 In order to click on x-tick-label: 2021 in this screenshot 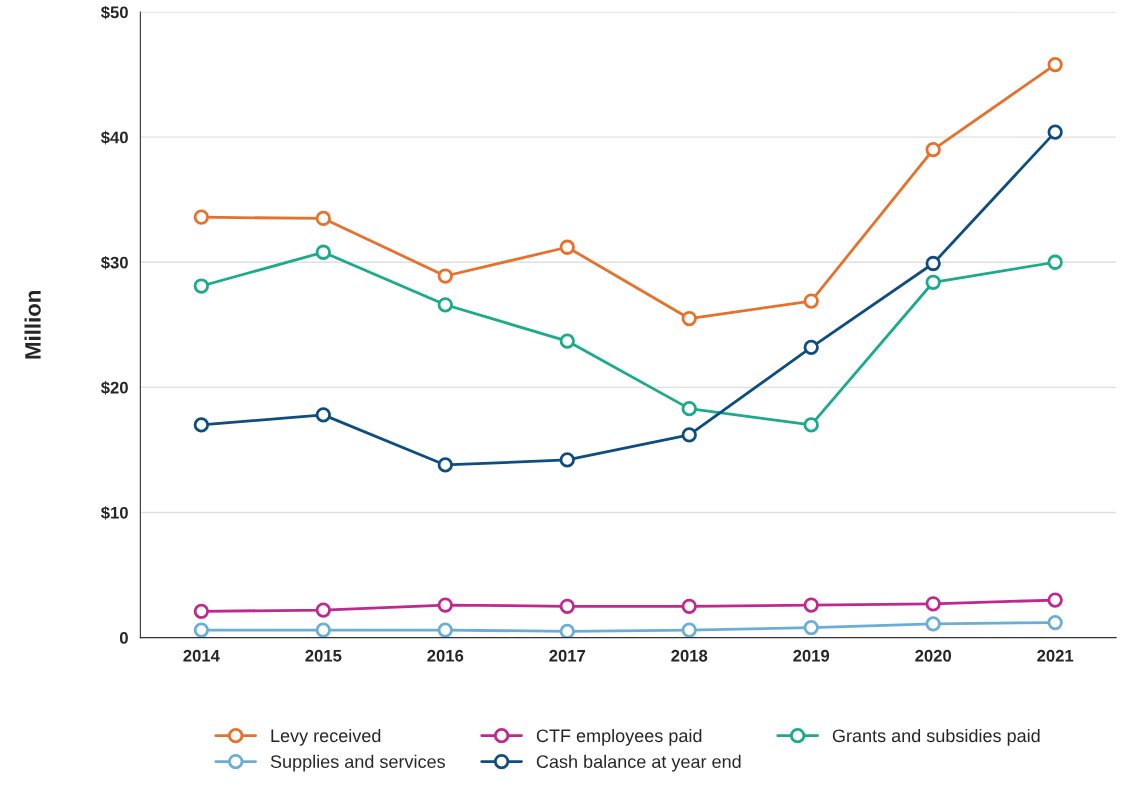, I will do `click(1055, 655)`.